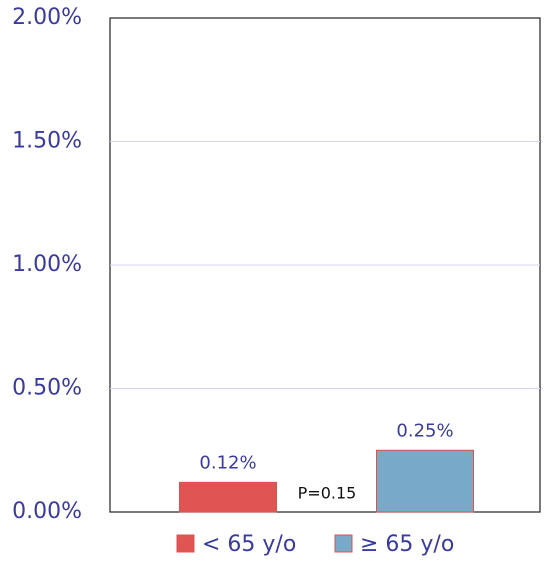  Describe the element at coordinates (47, 388) in the screenshot. I see `y-tick-label: 0.50%` at that location.